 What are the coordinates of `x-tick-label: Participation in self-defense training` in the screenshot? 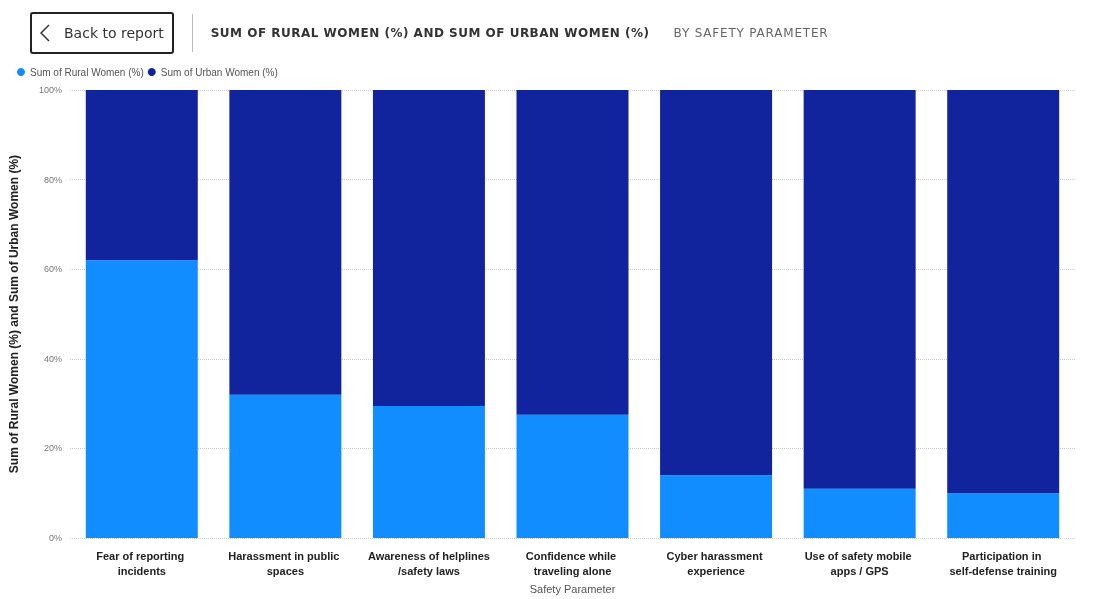 It's located at (1003, 563).